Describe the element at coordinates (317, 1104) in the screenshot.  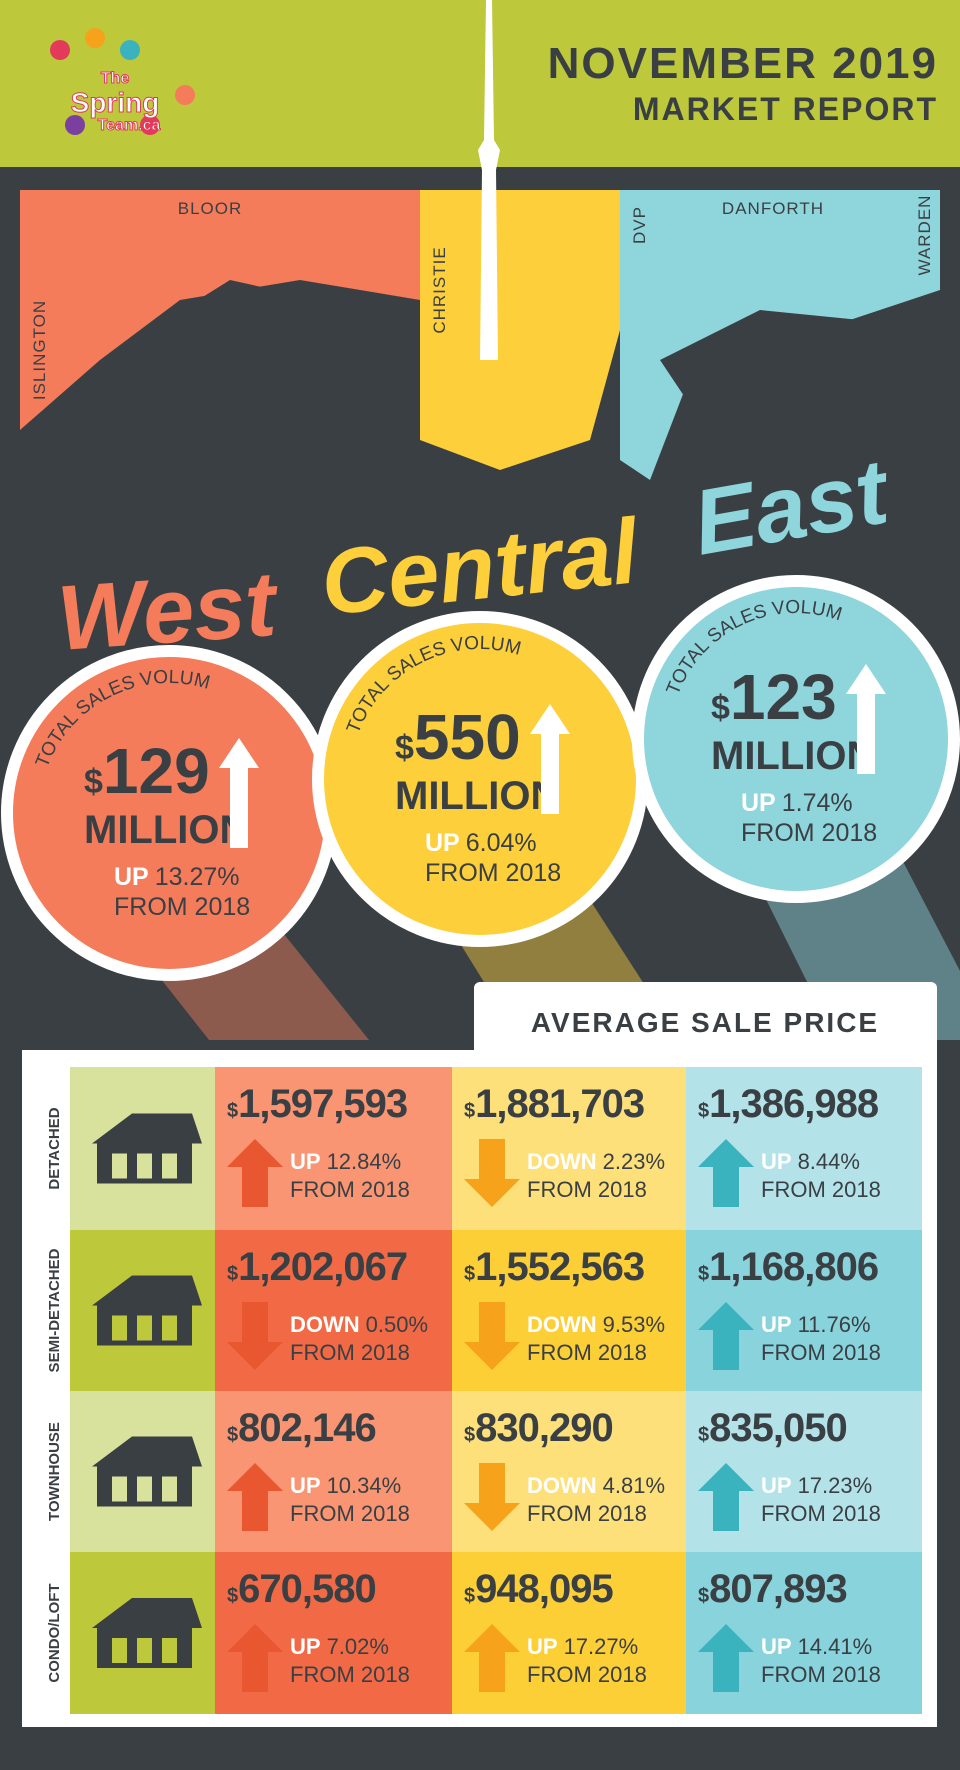
I see `price: $1,597,593` at that location.